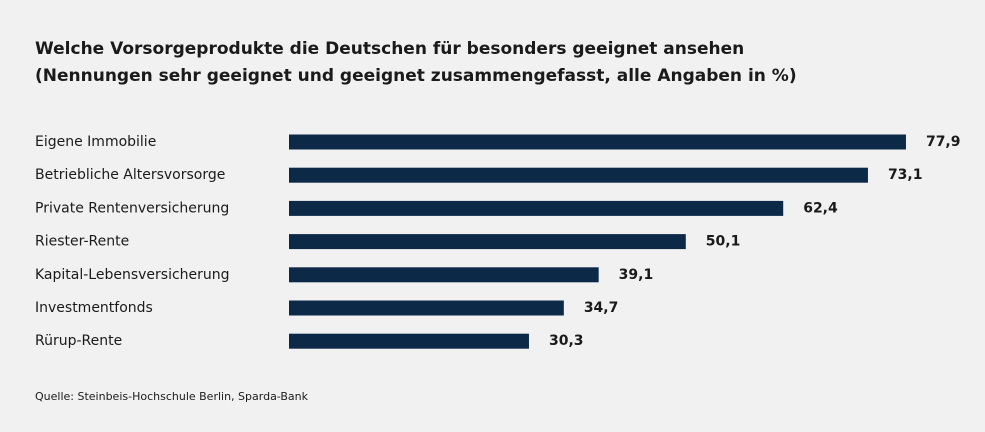 This screenshot has height=432, width=985. I want to click on category-label: Riester-Rente, so click(82, 242).